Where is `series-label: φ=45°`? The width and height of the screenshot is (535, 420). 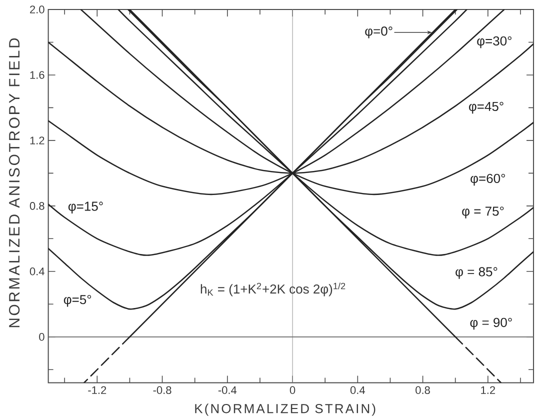
series-label: φ=45° is located at coordinates (486, 108).